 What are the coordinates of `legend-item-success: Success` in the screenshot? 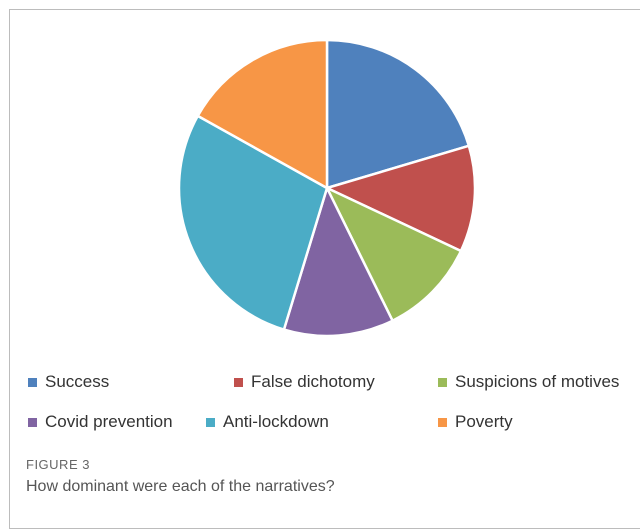 It's located at (68, 382).